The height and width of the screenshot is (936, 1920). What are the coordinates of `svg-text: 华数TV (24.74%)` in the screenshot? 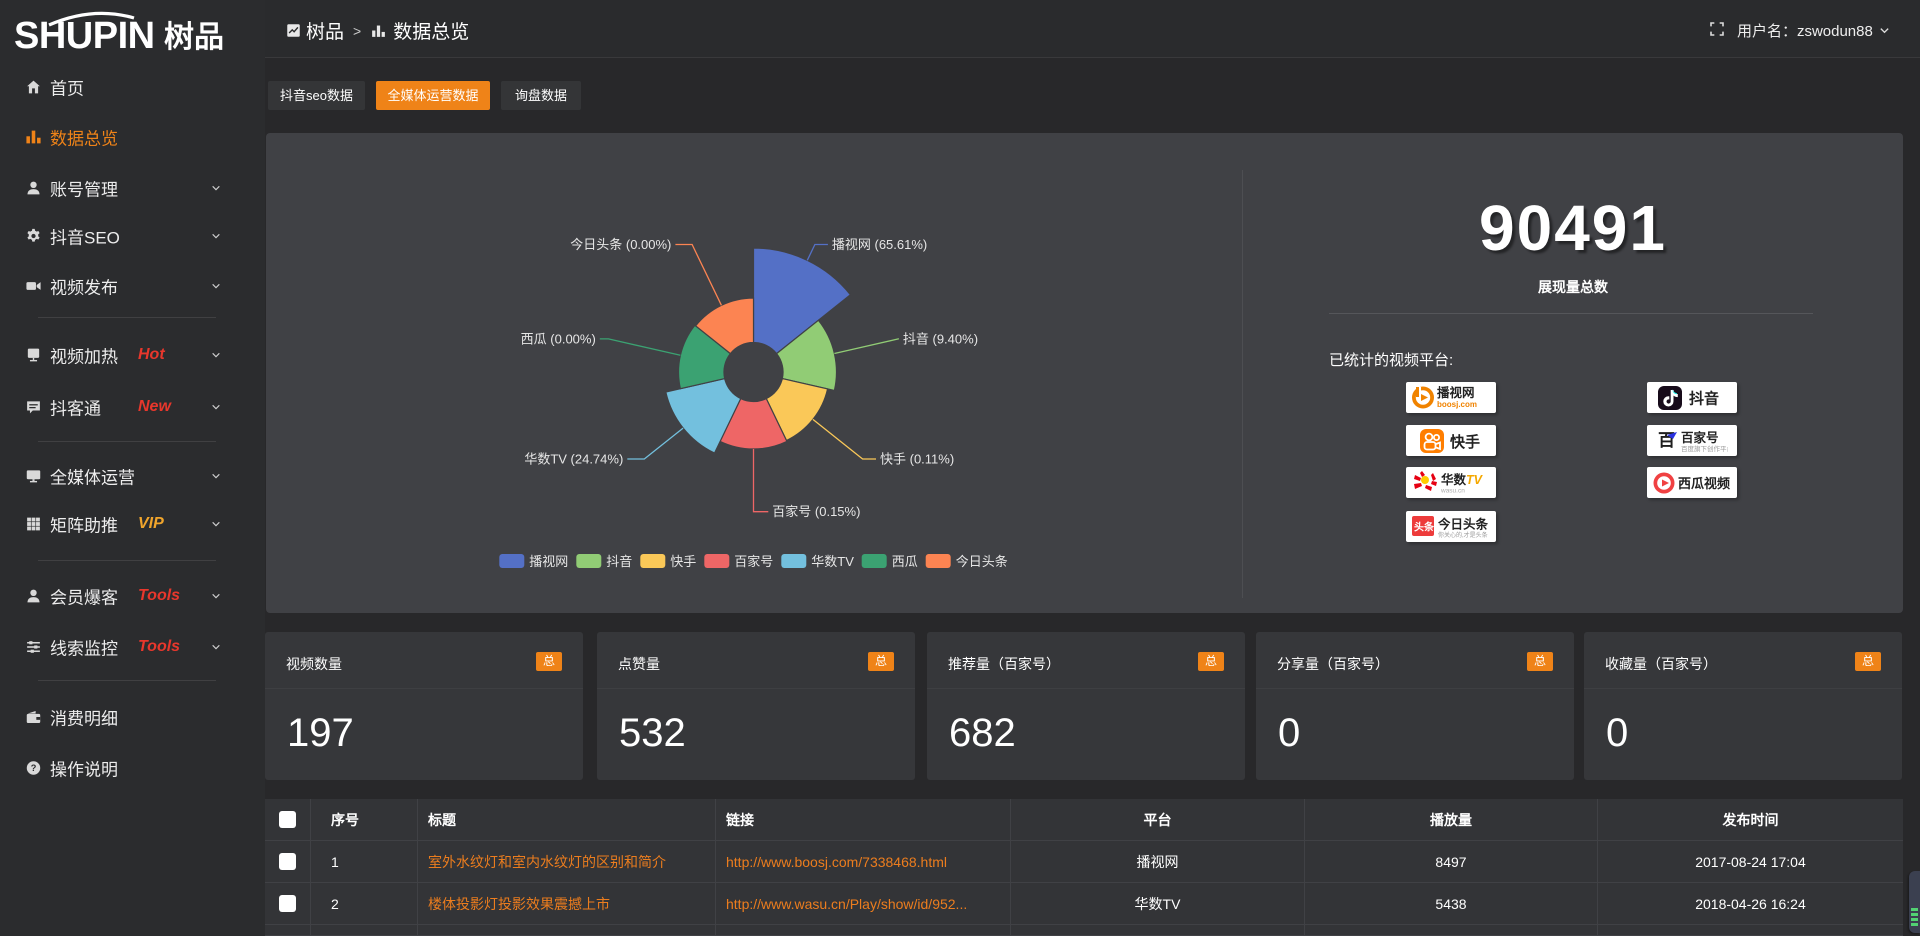 It's located at (573, 459).